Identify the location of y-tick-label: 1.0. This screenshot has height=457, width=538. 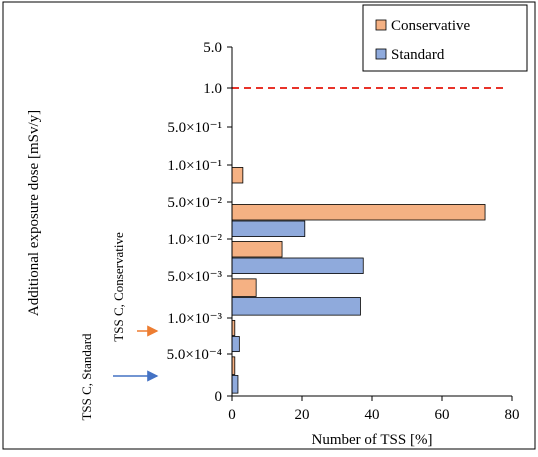
(212, 89).